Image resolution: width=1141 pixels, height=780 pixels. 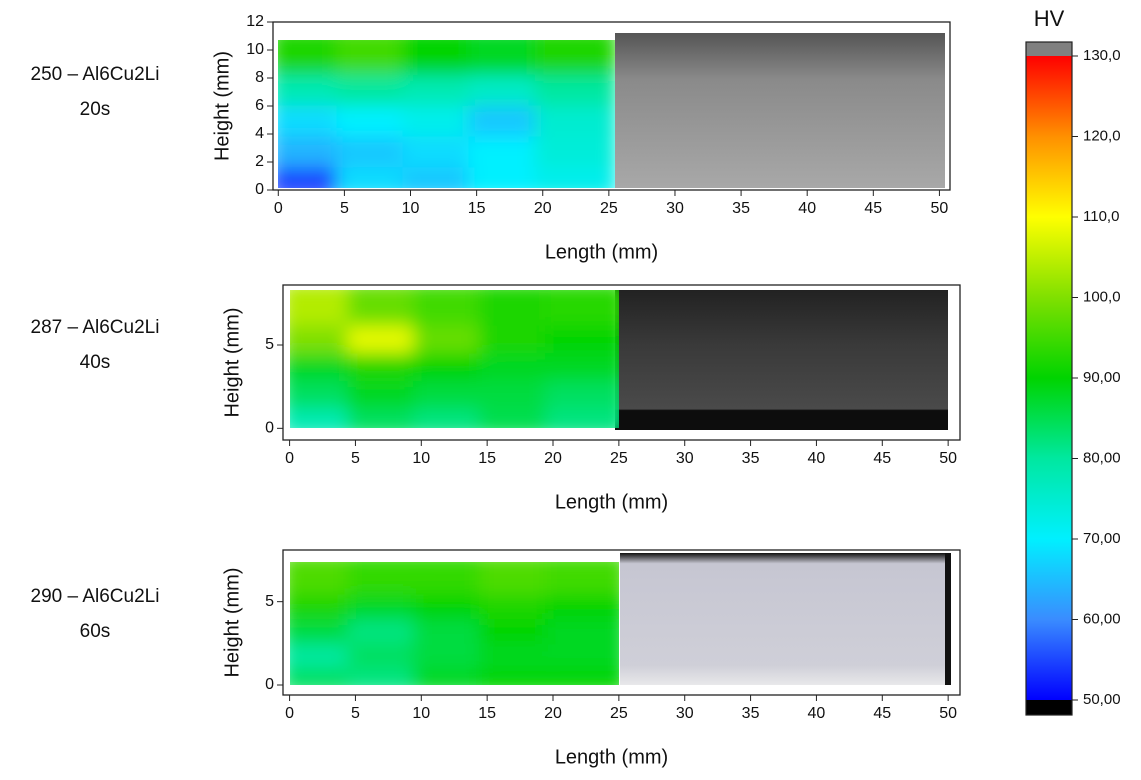 I want to click on colorbar-over, so click(x=1049, y=49).